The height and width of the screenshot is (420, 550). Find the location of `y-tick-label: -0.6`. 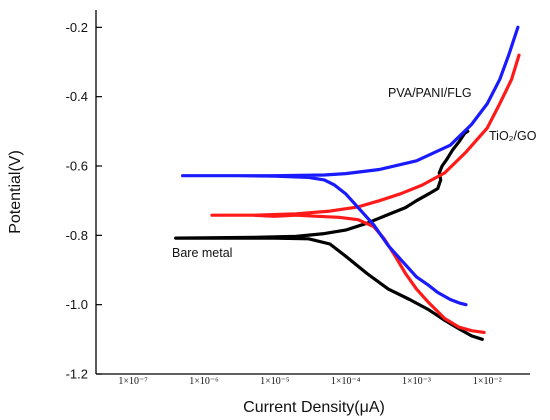

y-tick-label: -0.6 is located at coordinates (77, 166).